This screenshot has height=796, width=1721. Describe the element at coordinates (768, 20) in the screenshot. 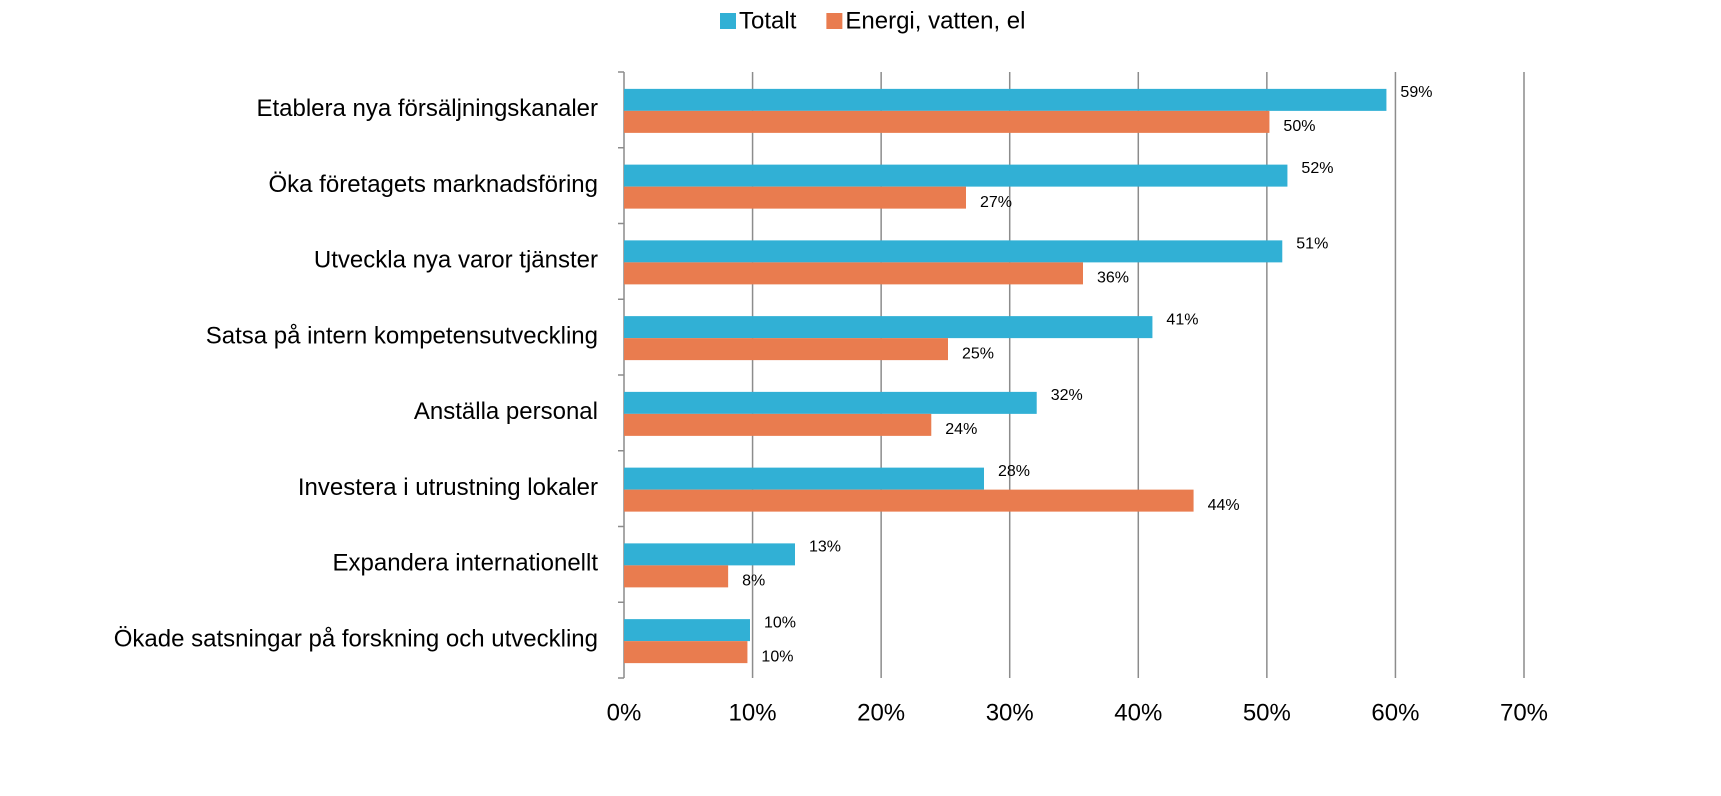

I see `legend-label: Totalt` at that location.